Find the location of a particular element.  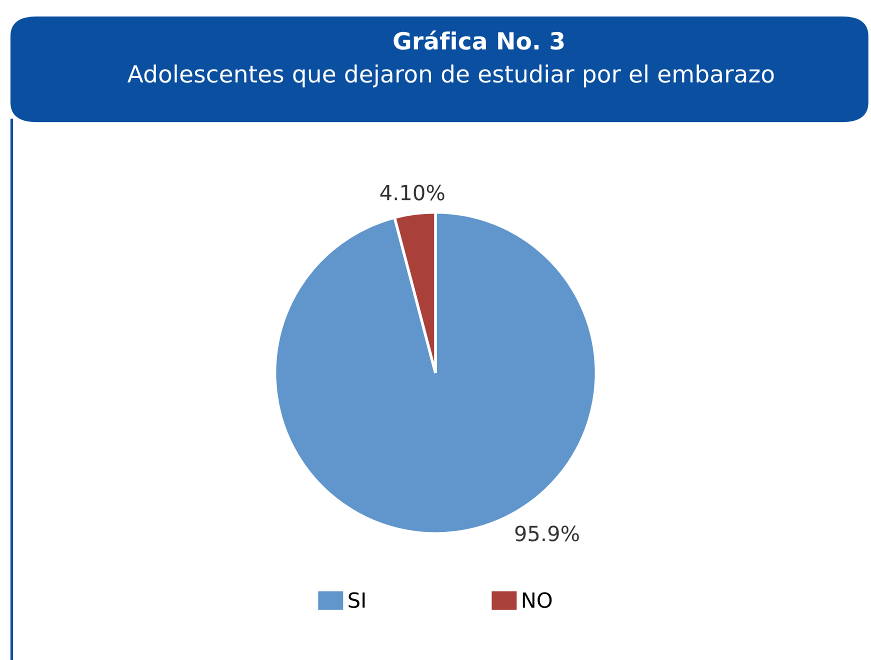

chart-title: Gráfica No. 3 is located at coordinates (479, 40).